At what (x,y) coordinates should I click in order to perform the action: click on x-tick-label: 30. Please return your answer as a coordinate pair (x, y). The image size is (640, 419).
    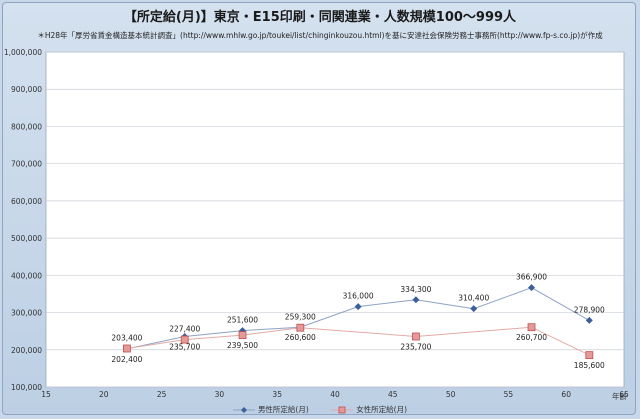
    Looking at the image, I should click on (220, 394).